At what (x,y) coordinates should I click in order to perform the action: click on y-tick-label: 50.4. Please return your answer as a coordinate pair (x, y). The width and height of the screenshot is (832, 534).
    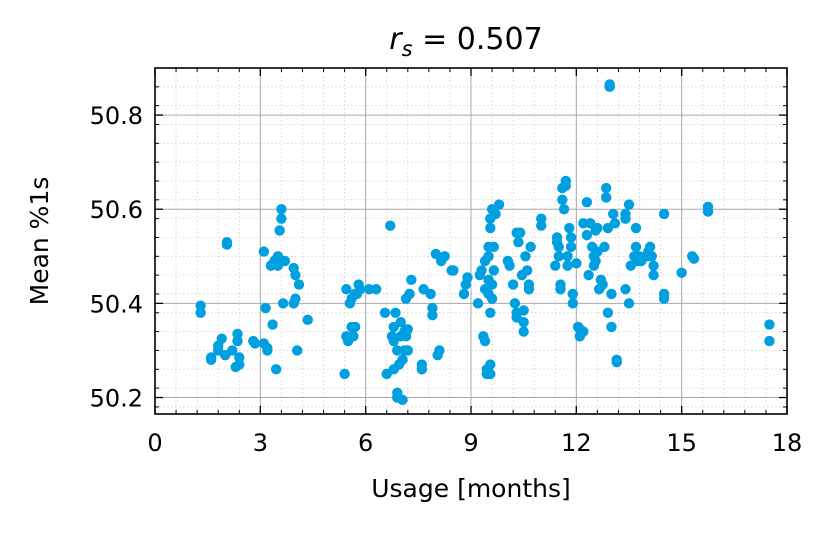
    Looking at the image, I should click on (116, 304).